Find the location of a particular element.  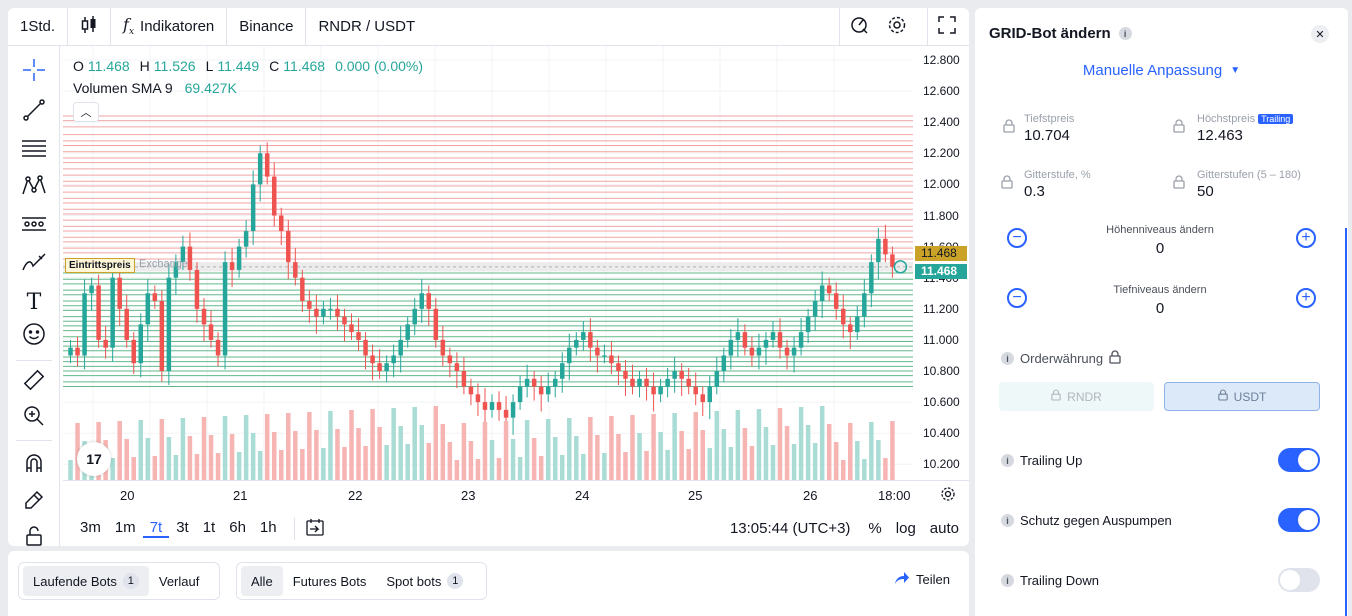

tab-running-bots: Laufende Bots 1 is located at coordinates (86, 581).